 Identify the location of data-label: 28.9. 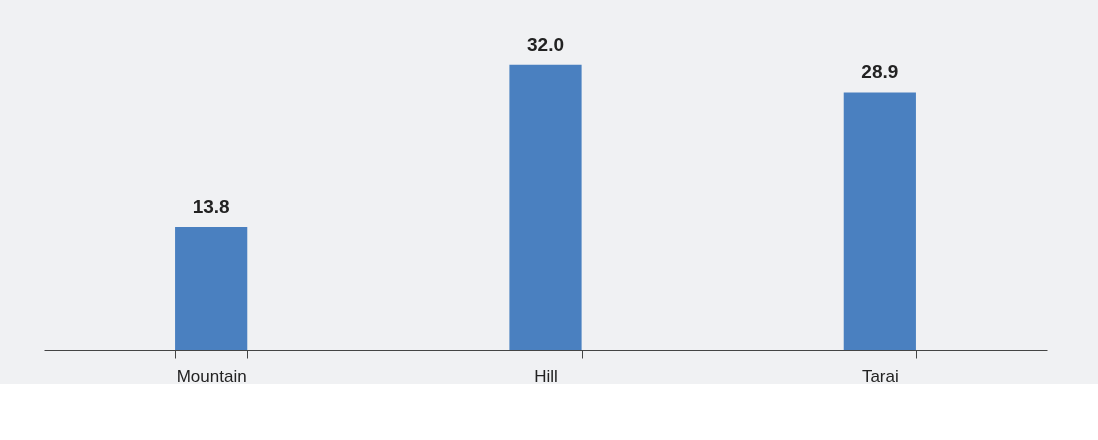
(880, 72).